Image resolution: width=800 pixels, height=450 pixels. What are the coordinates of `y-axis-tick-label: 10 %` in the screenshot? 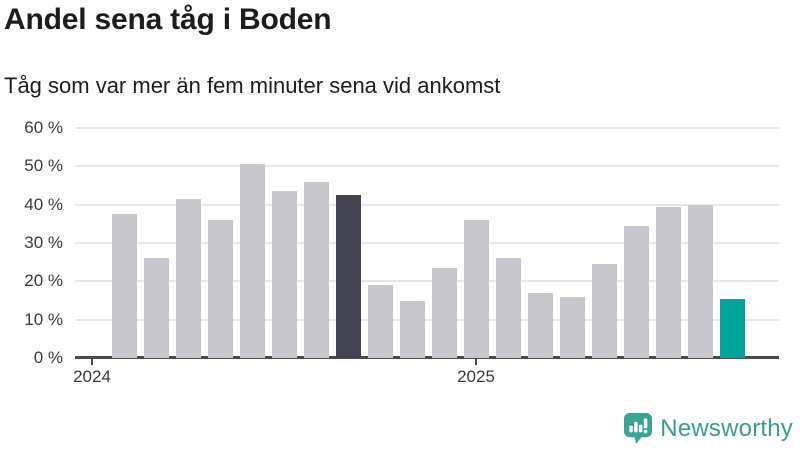 It's located at (43, 319).